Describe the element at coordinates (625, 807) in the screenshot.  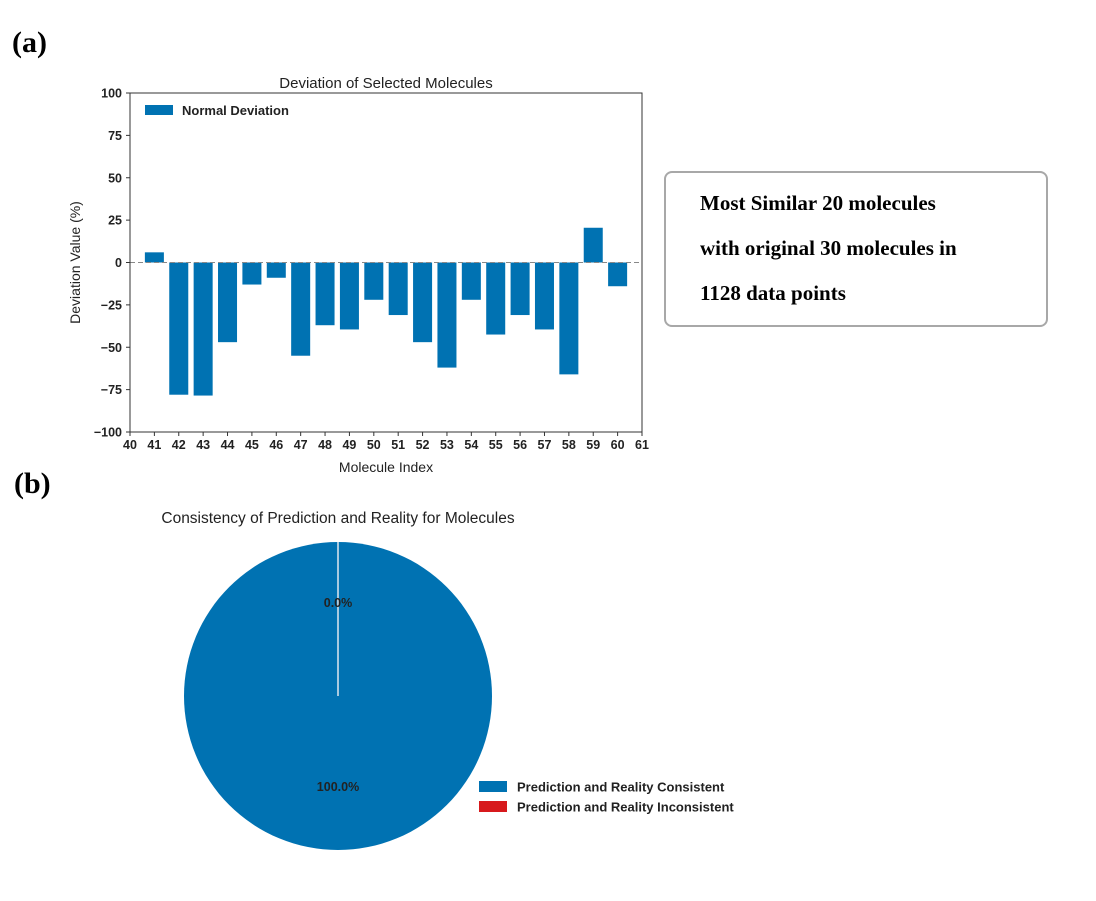
I see `pie-legend-label-1: Prediction and Reality Inconsistent` at that location.